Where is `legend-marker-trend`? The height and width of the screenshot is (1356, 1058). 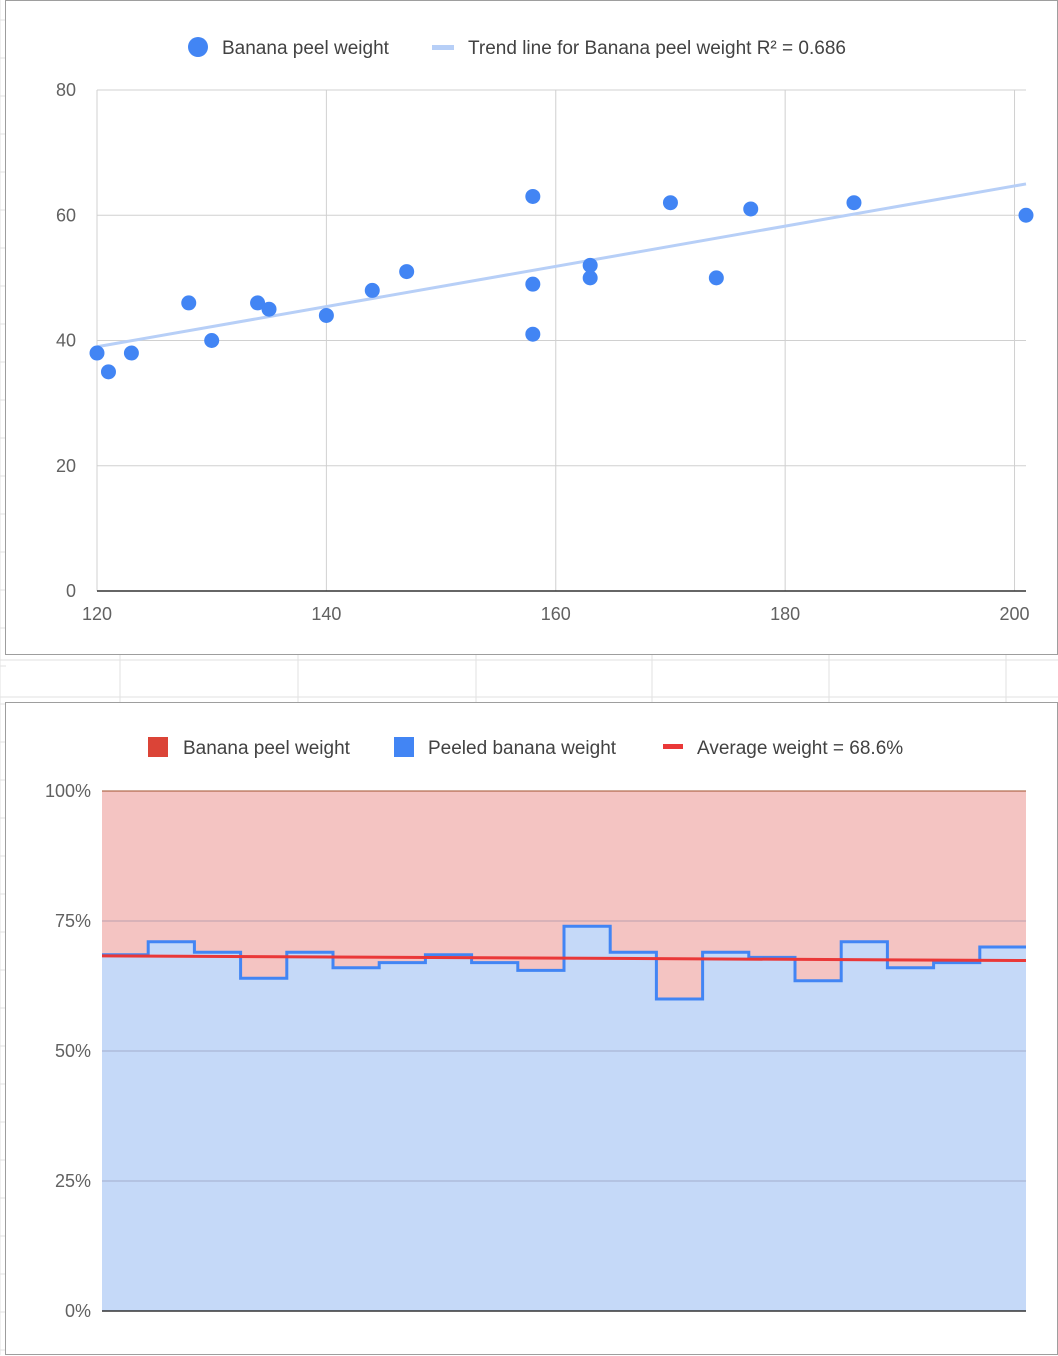 legend-marker-trend is located at coordinates (443, 47).